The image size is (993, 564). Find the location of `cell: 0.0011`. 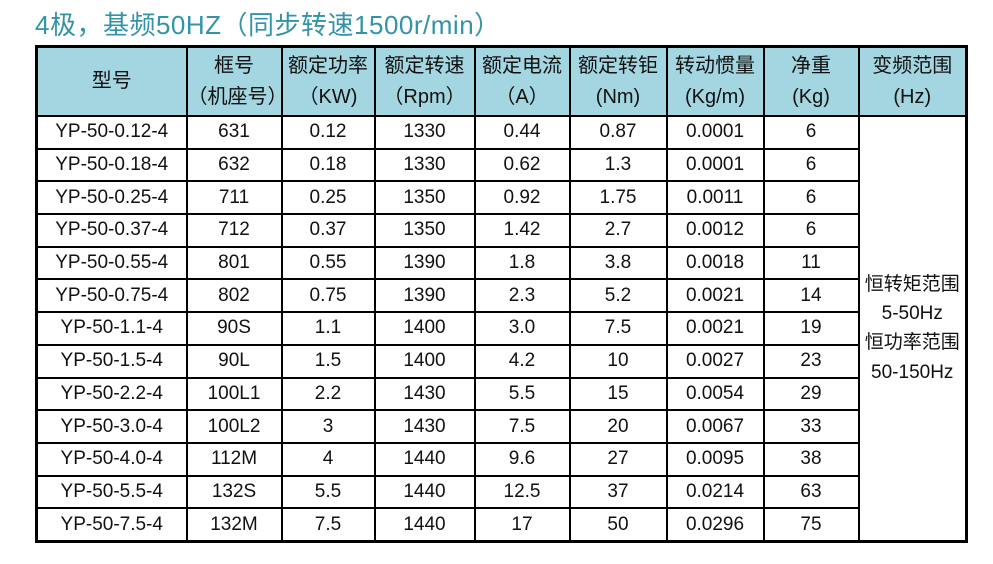

cell: 0.0011 is located at coordinates (715, 198).